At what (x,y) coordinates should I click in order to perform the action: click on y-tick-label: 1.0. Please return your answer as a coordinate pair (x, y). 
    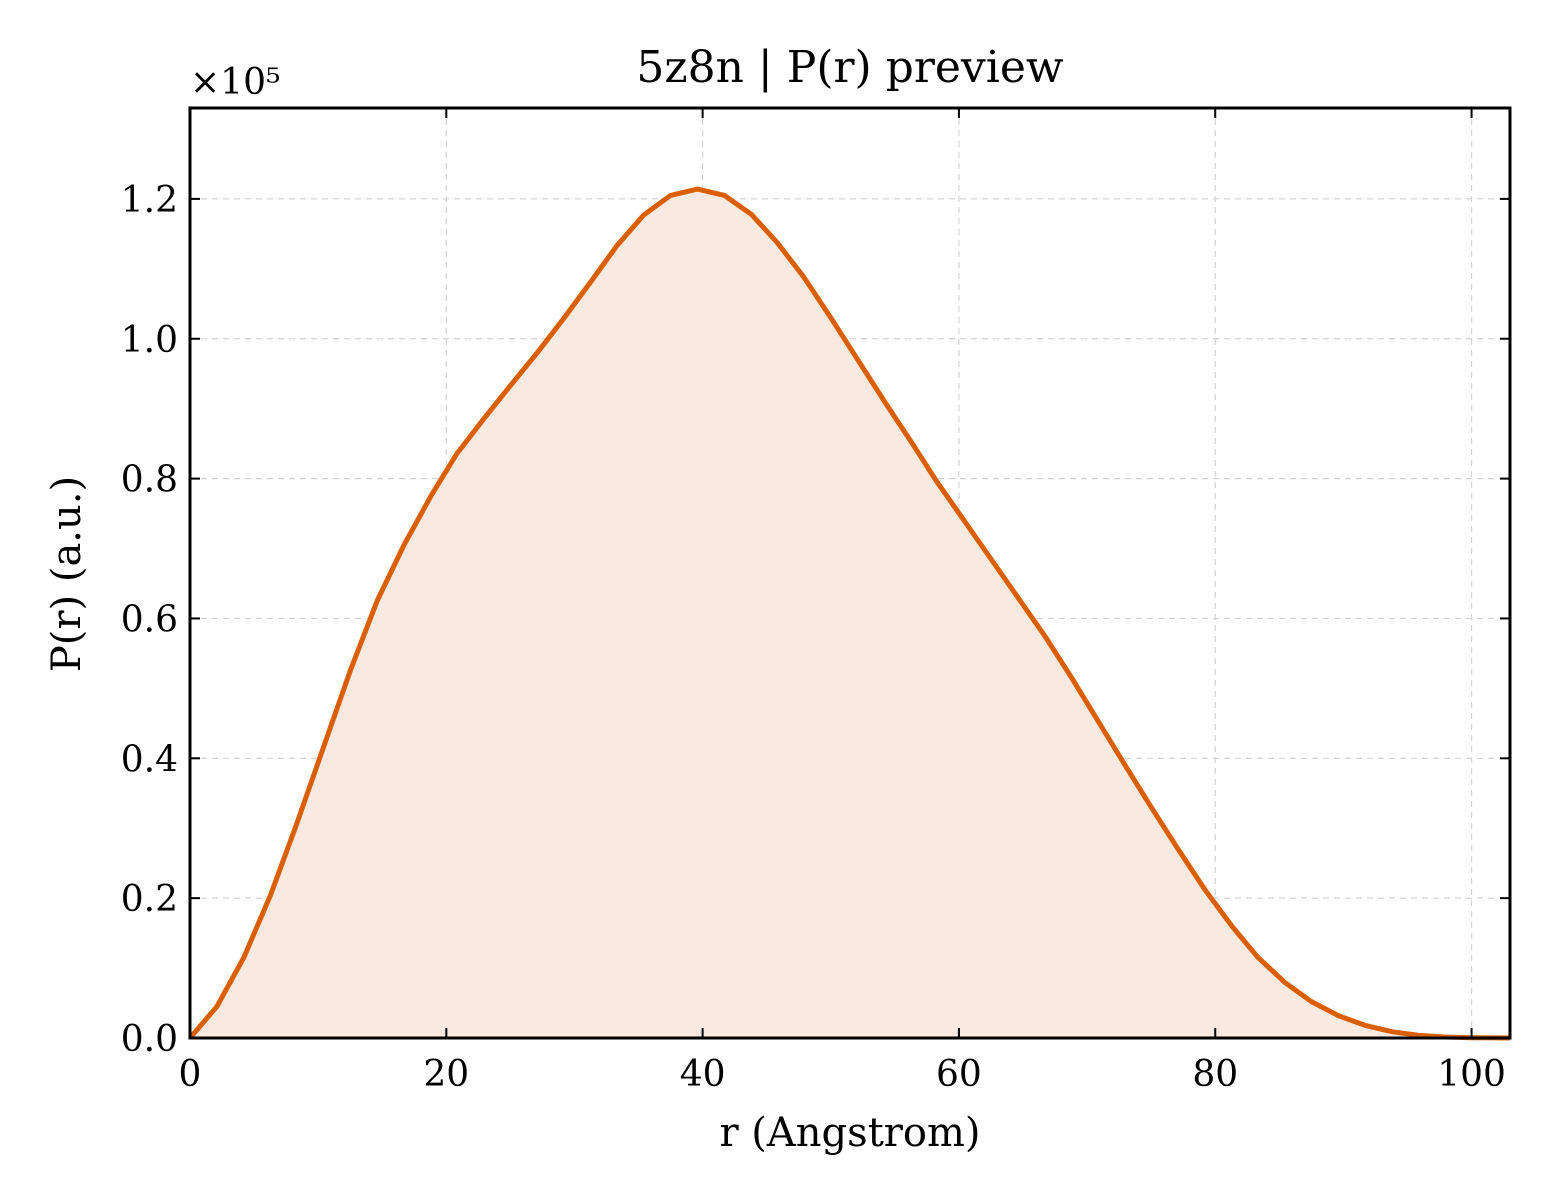
    Looking at the image, I should click on (149, 340).